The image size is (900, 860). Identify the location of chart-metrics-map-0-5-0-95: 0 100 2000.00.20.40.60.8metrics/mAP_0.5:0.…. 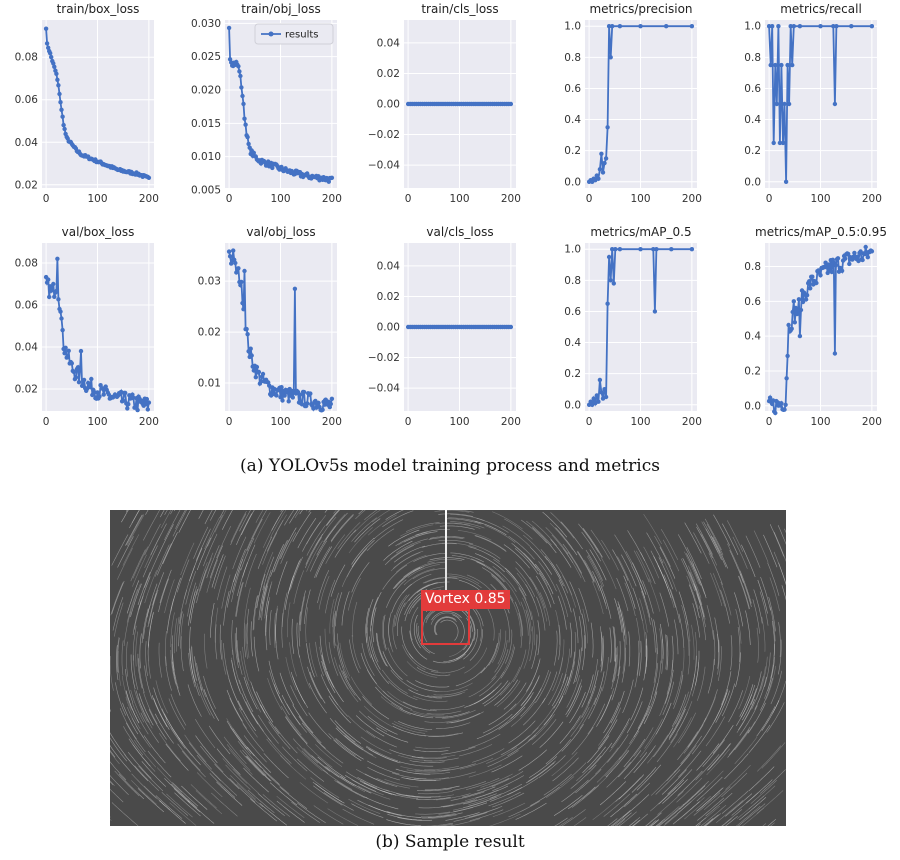
(815, 326).